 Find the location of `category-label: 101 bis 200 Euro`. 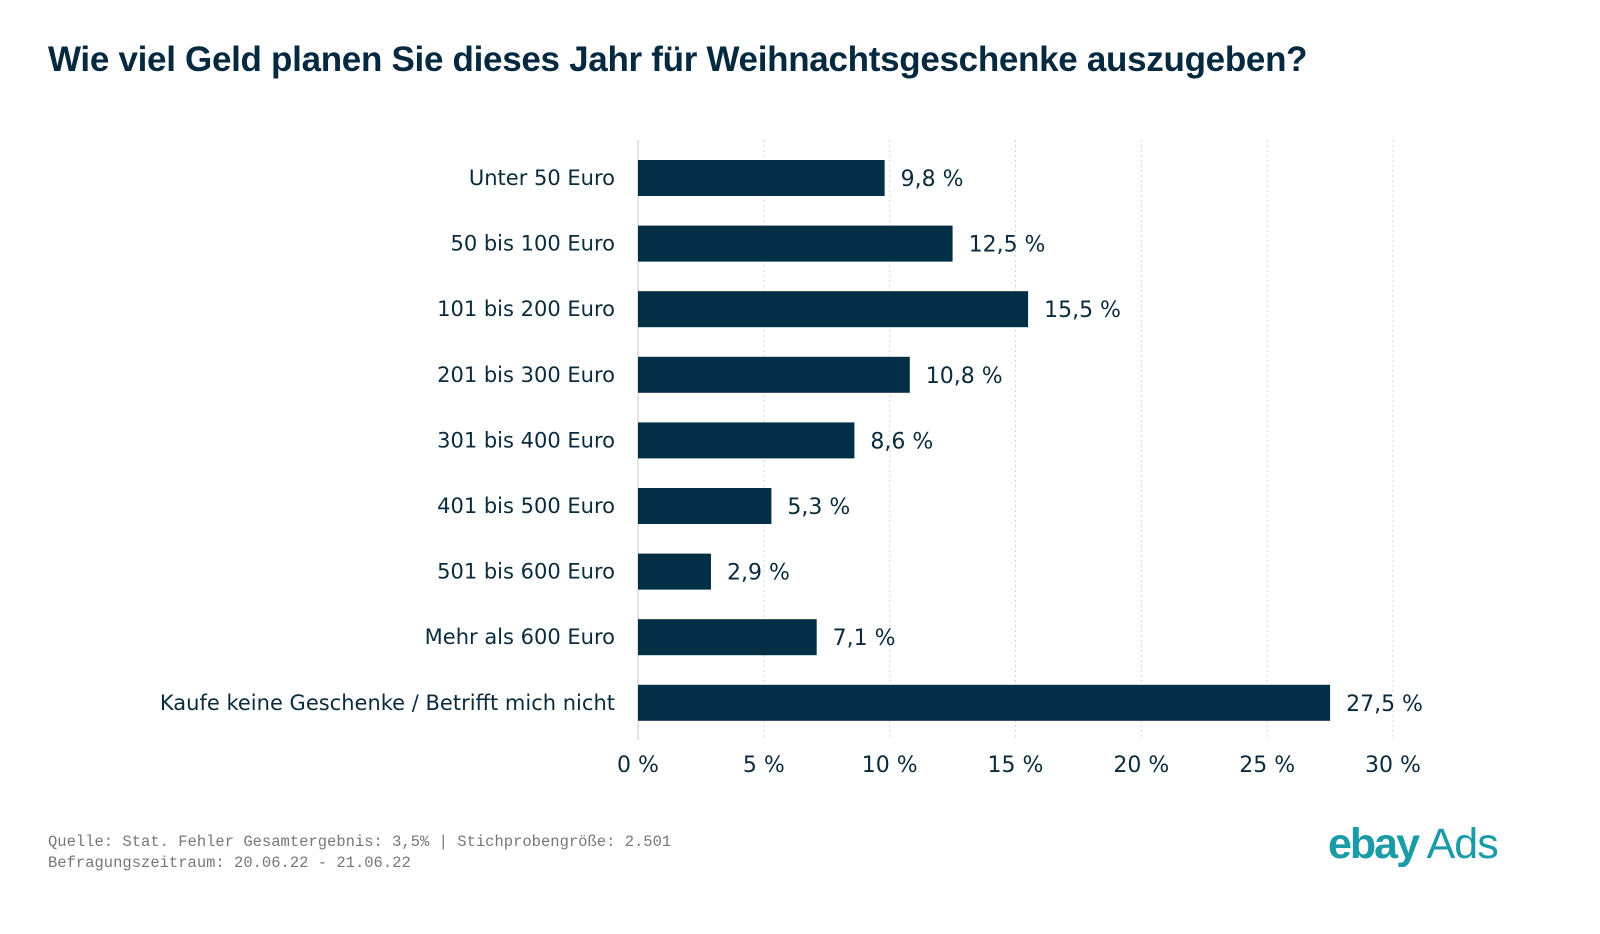

category-label: 101 bis 200 Euro is located at coordinates (526, 309).